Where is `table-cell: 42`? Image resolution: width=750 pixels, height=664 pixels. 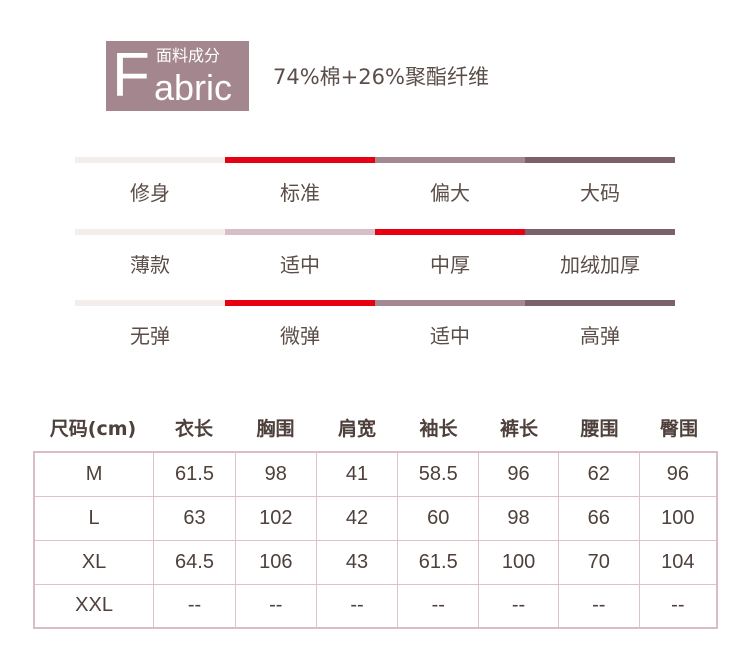
table-cell: 42 is located at coordinates (357, 518).